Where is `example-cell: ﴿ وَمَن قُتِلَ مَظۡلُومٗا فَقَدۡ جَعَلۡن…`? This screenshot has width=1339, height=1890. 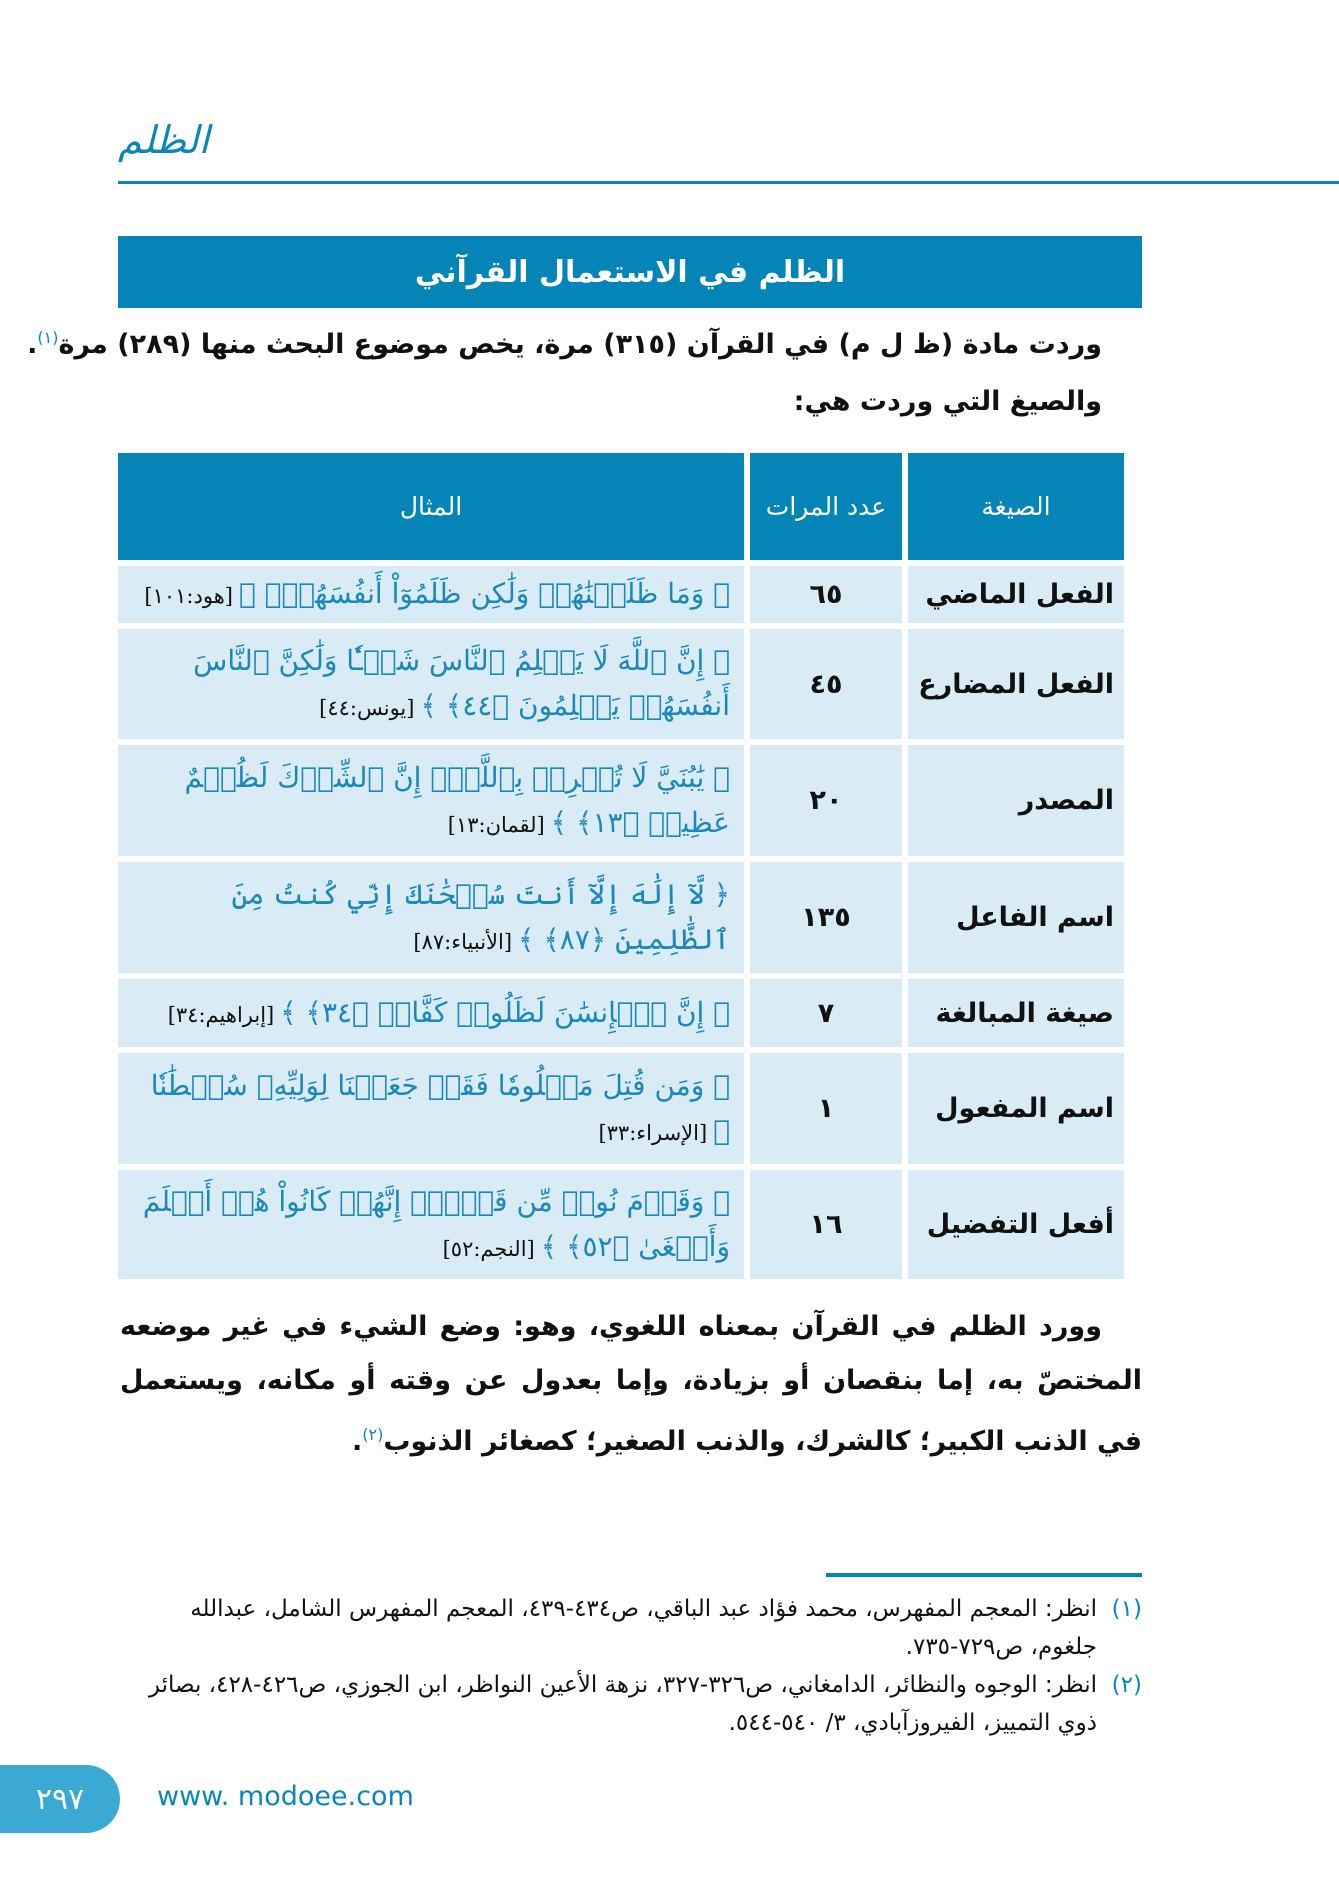 example-cell: ﴿ وَمَن قُتِلَ مَظۡلُومٗا فَقَدۡ جَعَلۡن… is located at coordinates (431, 1108).